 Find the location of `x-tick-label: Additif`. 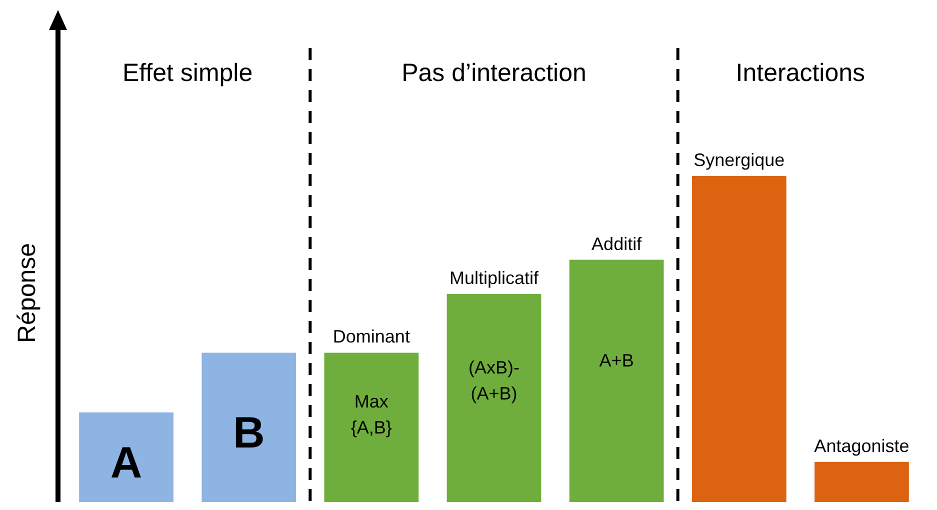

x-tick-label: Additif is located at coordinates (617, 244).